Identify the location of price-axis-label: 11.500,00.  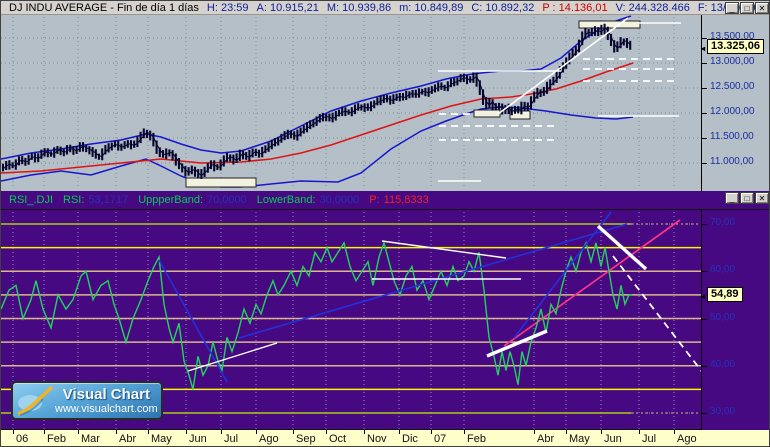
(732, 136).